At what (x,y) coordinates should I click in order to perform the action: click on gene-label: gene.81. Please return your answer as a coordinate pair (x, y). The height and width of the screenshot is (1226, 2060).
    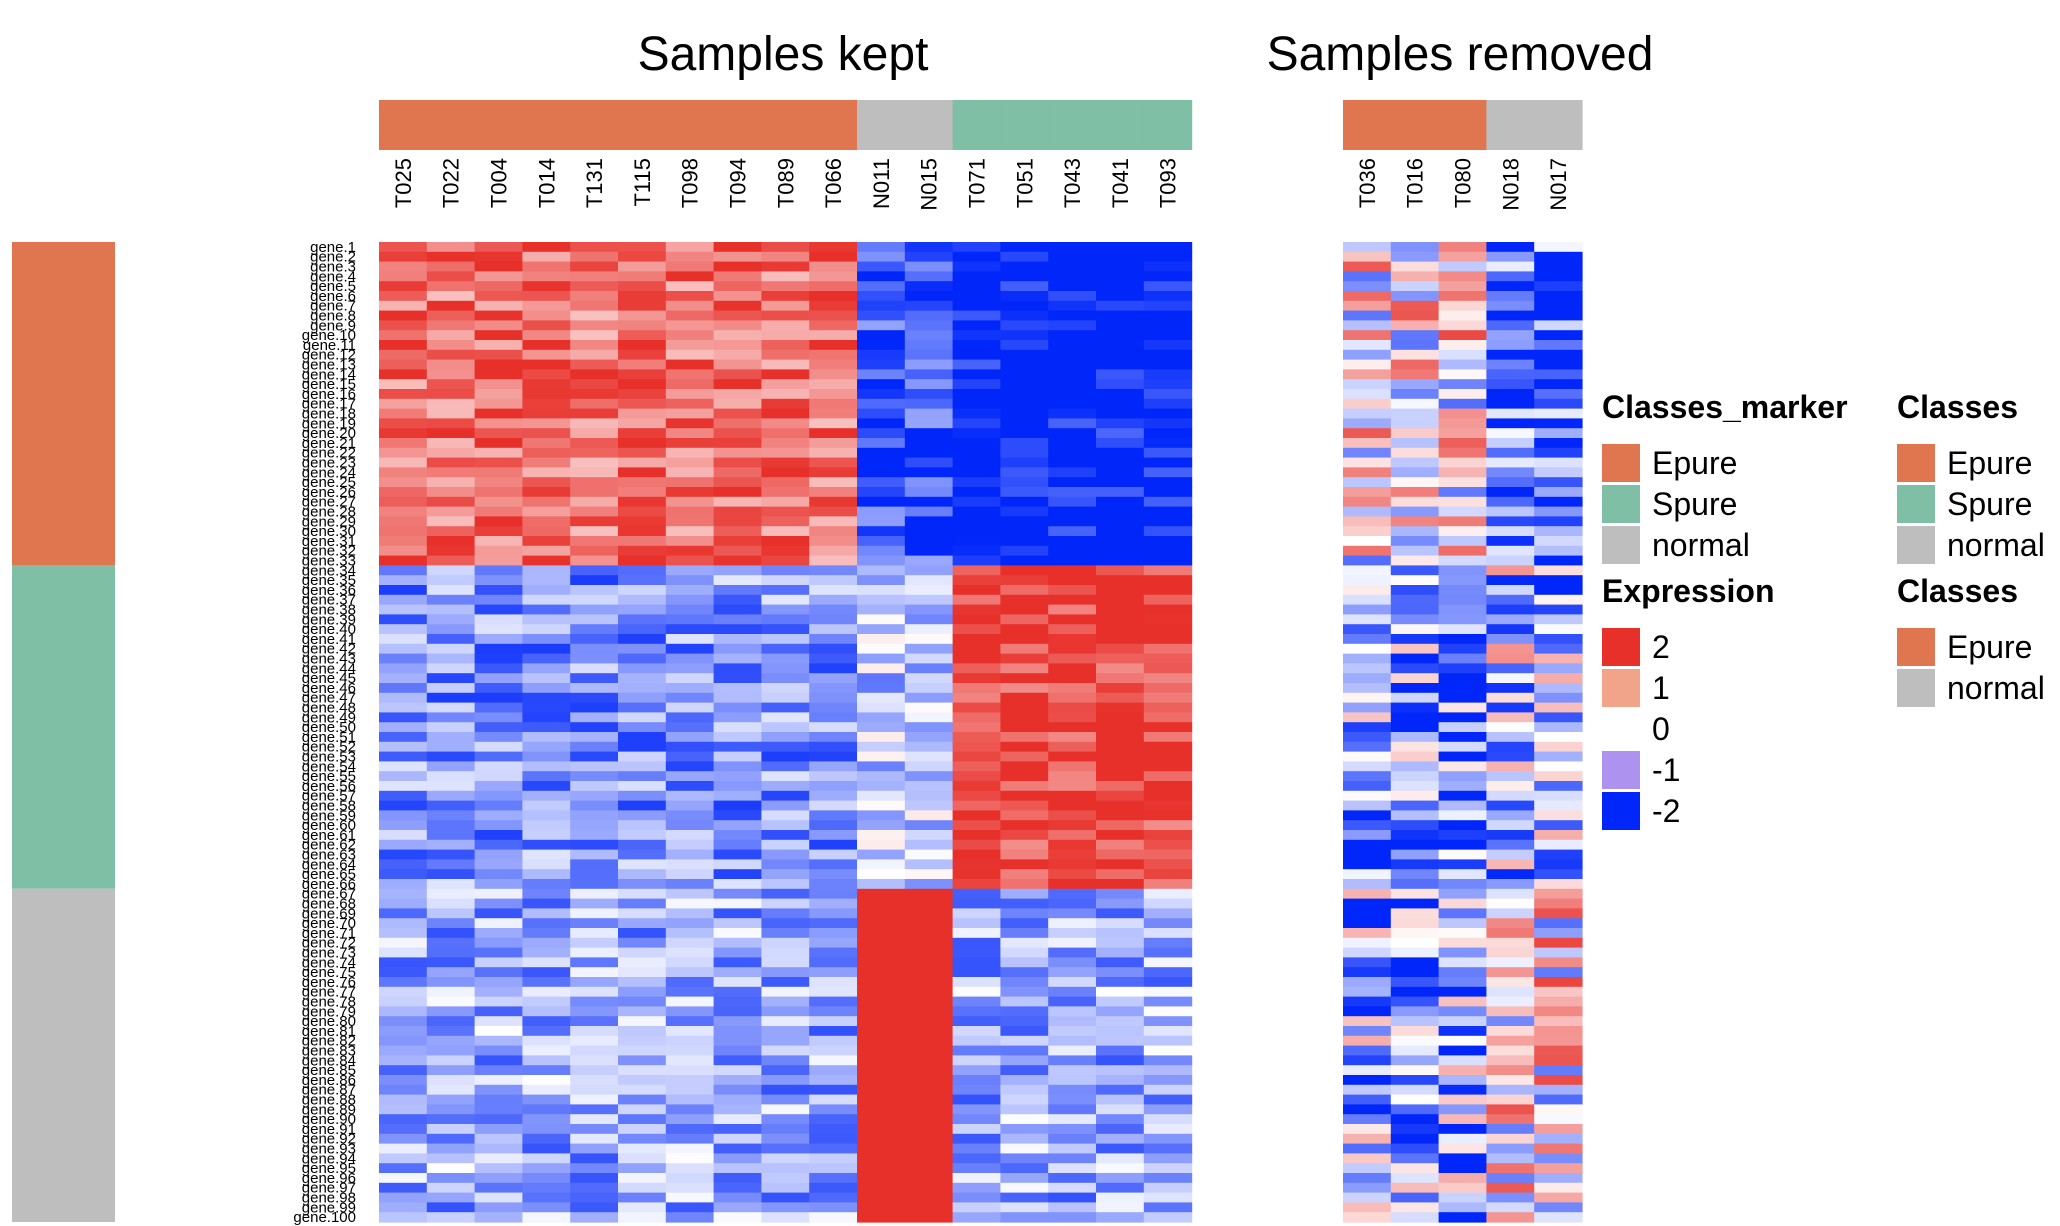
    Looking at the image, I should click on (329, 1031).